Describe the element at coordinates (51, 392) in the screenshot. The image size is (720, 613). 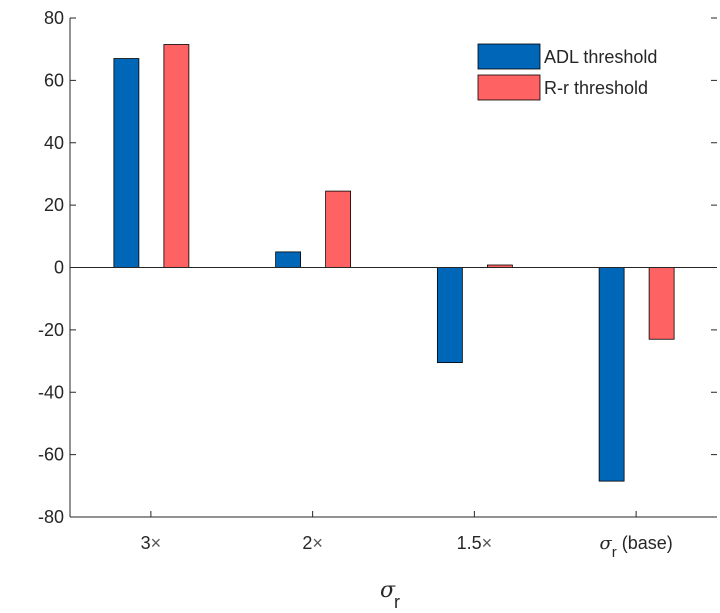
I see `y-tick-label: -40` at that location.